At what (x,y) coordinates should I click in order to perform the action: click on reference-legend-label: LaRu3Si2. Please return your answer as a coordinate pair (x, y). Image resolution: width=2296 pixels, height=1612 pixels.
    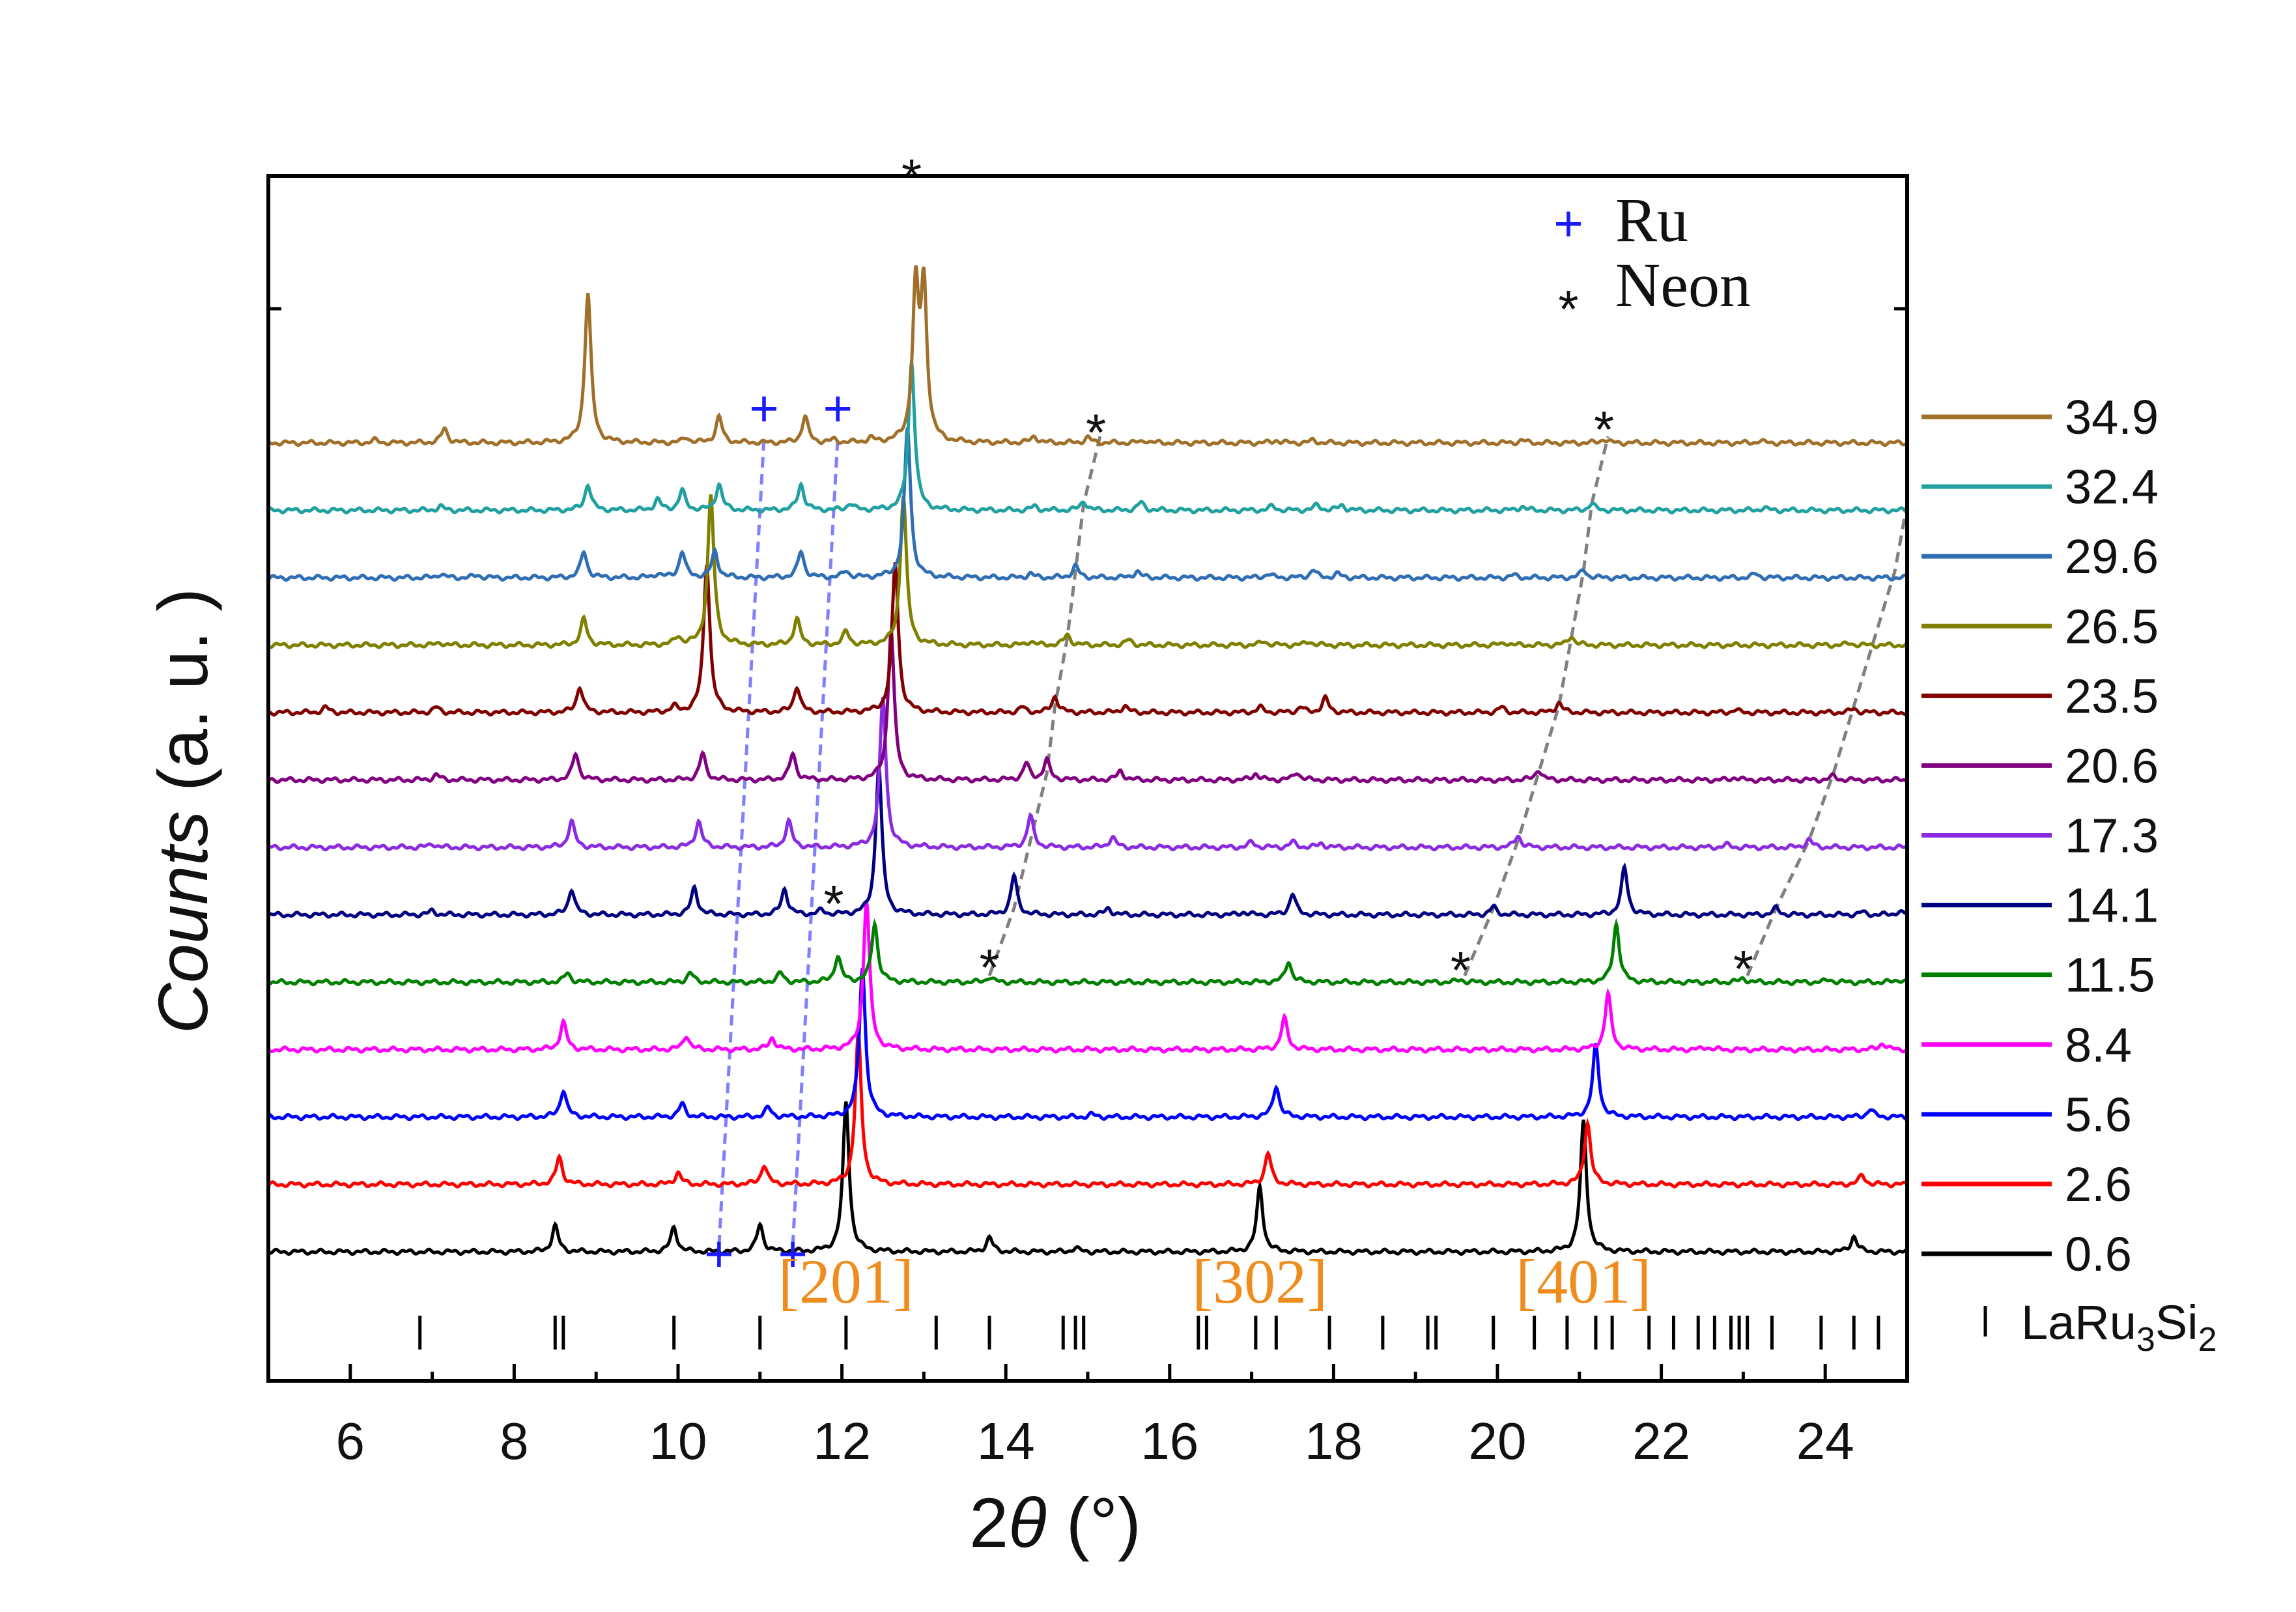
    Looking at the image, I should click on (2119, 1327).